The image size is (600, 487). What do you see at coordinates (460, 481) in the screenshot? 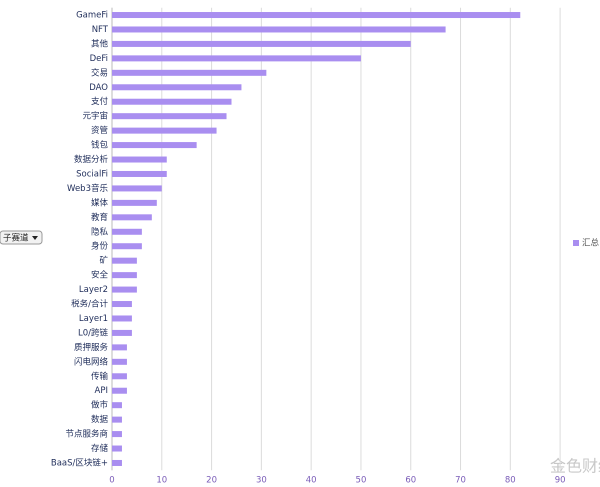
I see `x-tick-label: 70` at bounding box center [460, 481].